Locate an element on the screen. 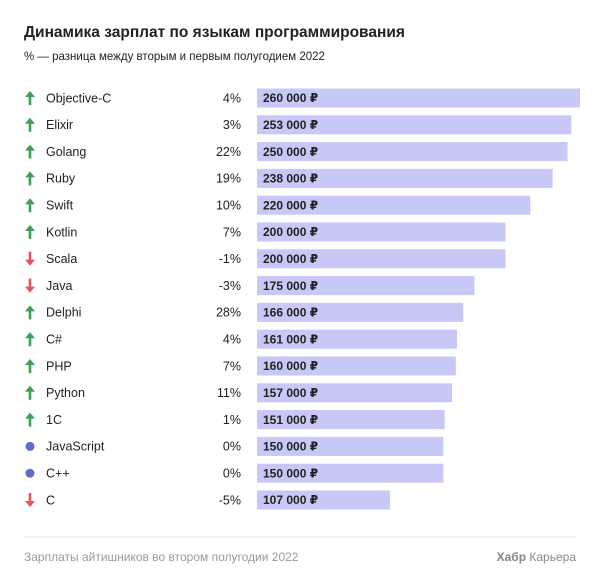 The image size is (600, 581). value-label: 107 000 ₽ is located at coordinates (290, 500).